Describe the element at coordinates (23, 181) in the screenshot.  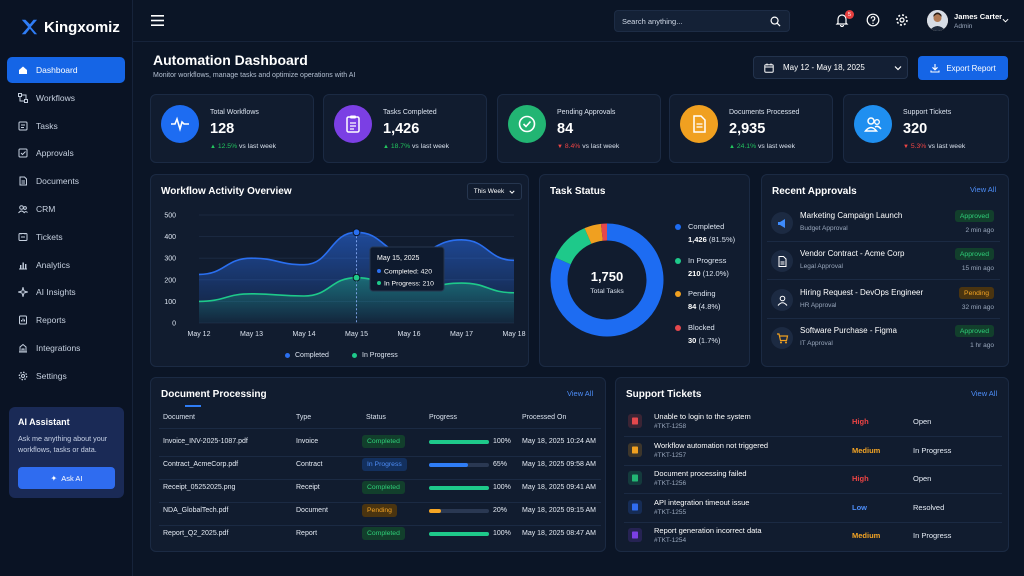
I see `documents-icon` at that location.